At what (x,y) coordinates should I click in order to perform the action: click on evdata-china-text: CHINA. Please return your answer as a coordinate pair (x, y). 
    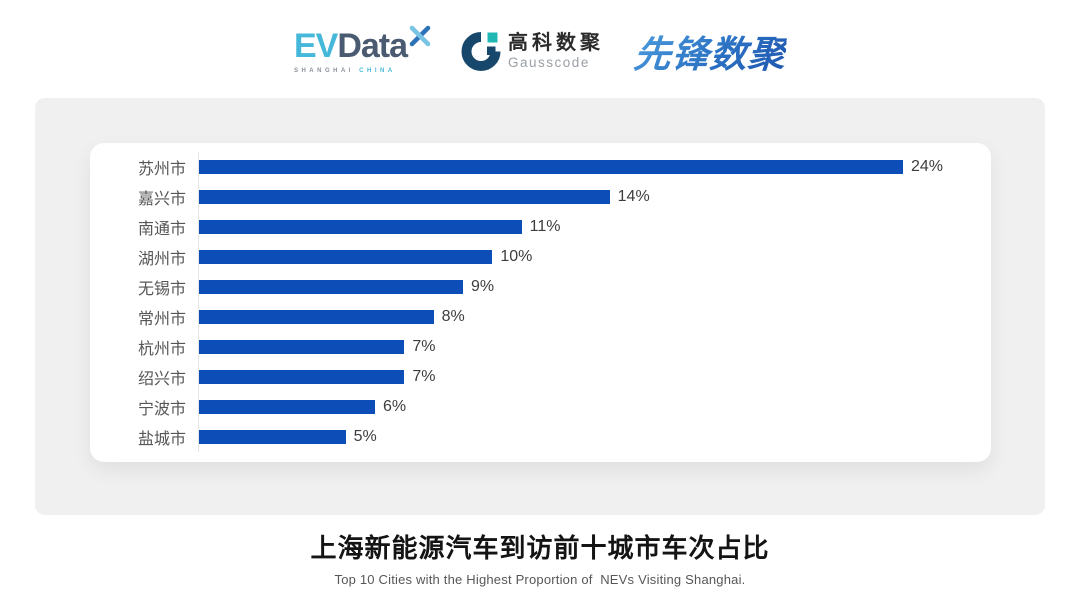
    Looking at the image, I should click on (377, 70).